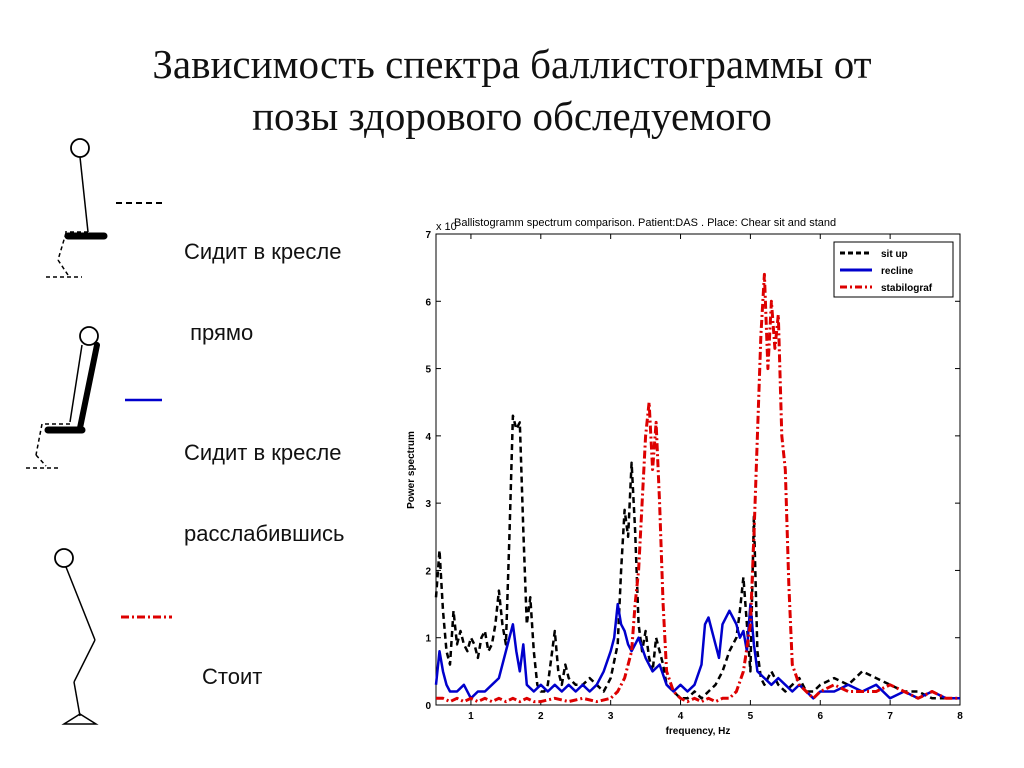 The width and height of the screenshot is (1024, 768). What do you see at coordinates (890, 716) in the screenshot?
I see `x-tick-label: 7` at bounding box center [890, 716].